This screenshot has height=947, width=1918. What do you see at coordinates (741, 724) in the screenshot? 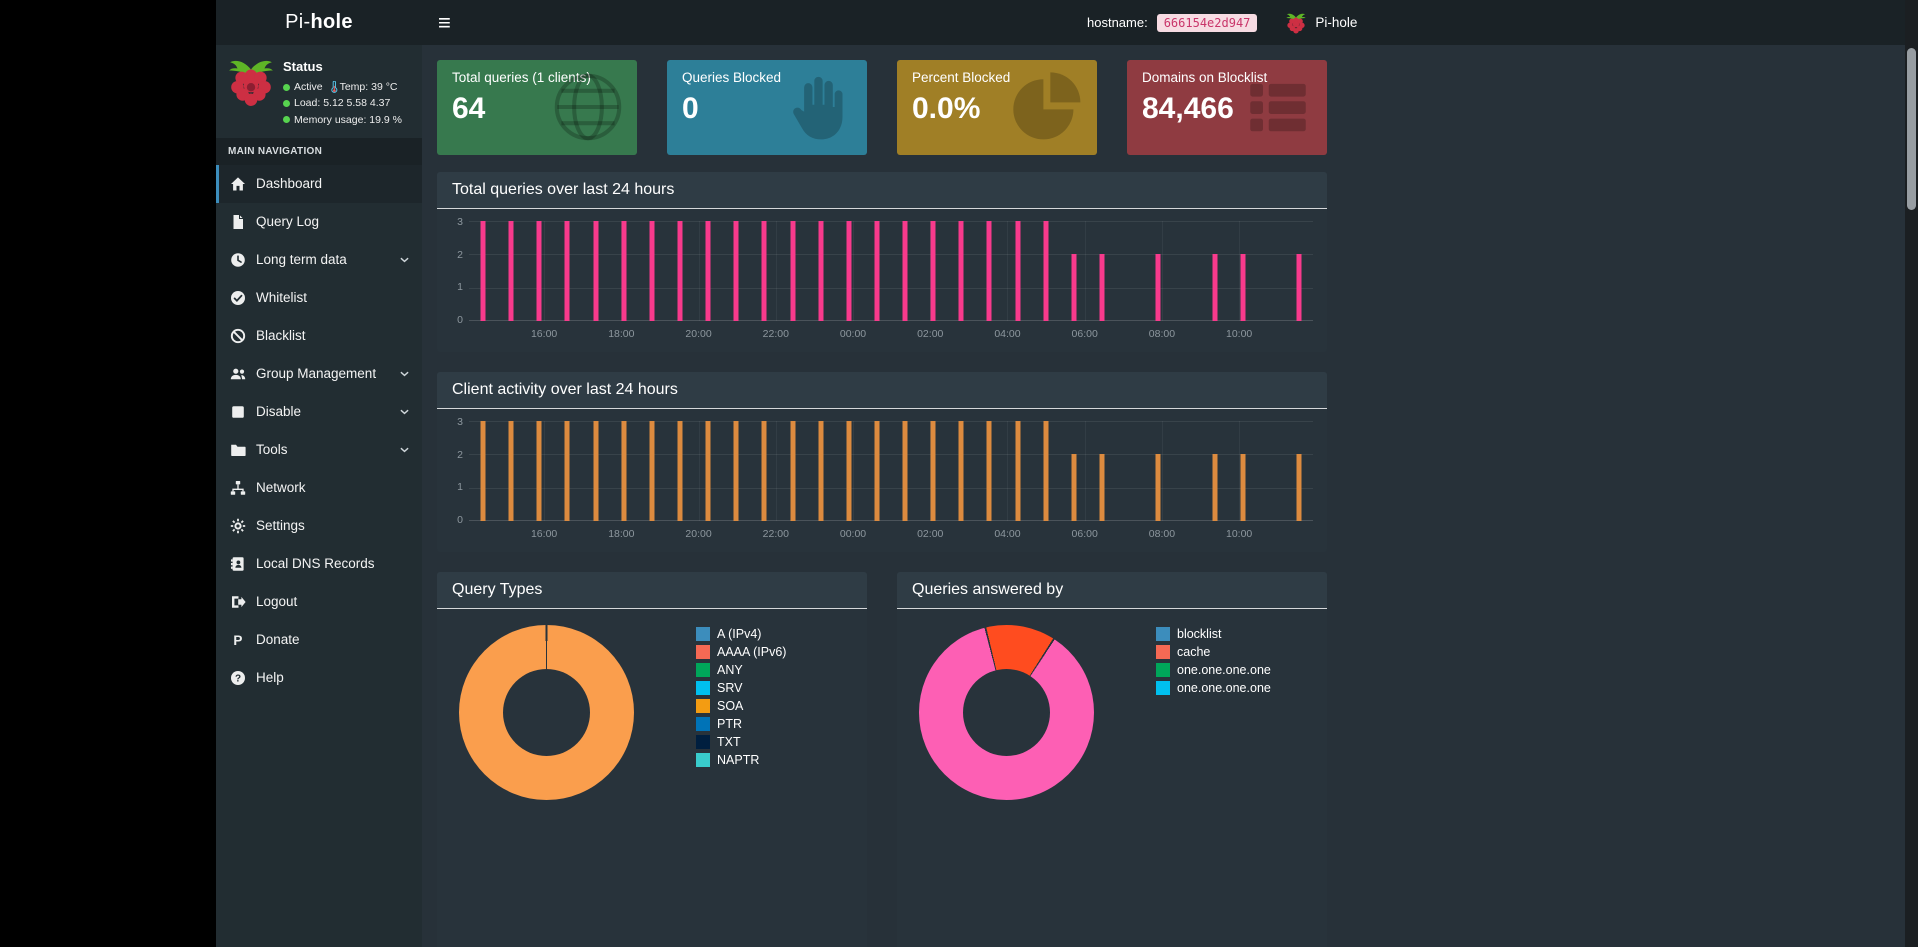
I see `legend-item: PTR` at bounding box center [741, 724].